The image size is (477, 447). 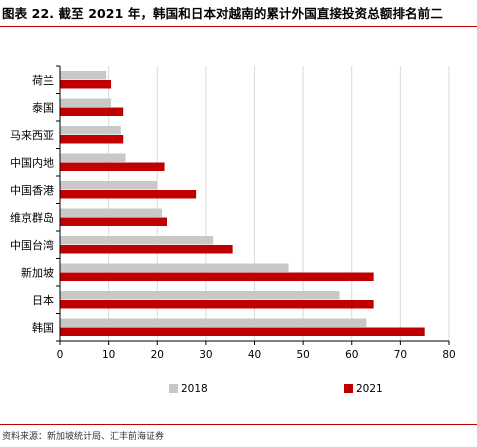 What do you see at coordinates (157, 355) in the screenshot?
I see `x-tick-label: 20` at bounding box center [157, 355].